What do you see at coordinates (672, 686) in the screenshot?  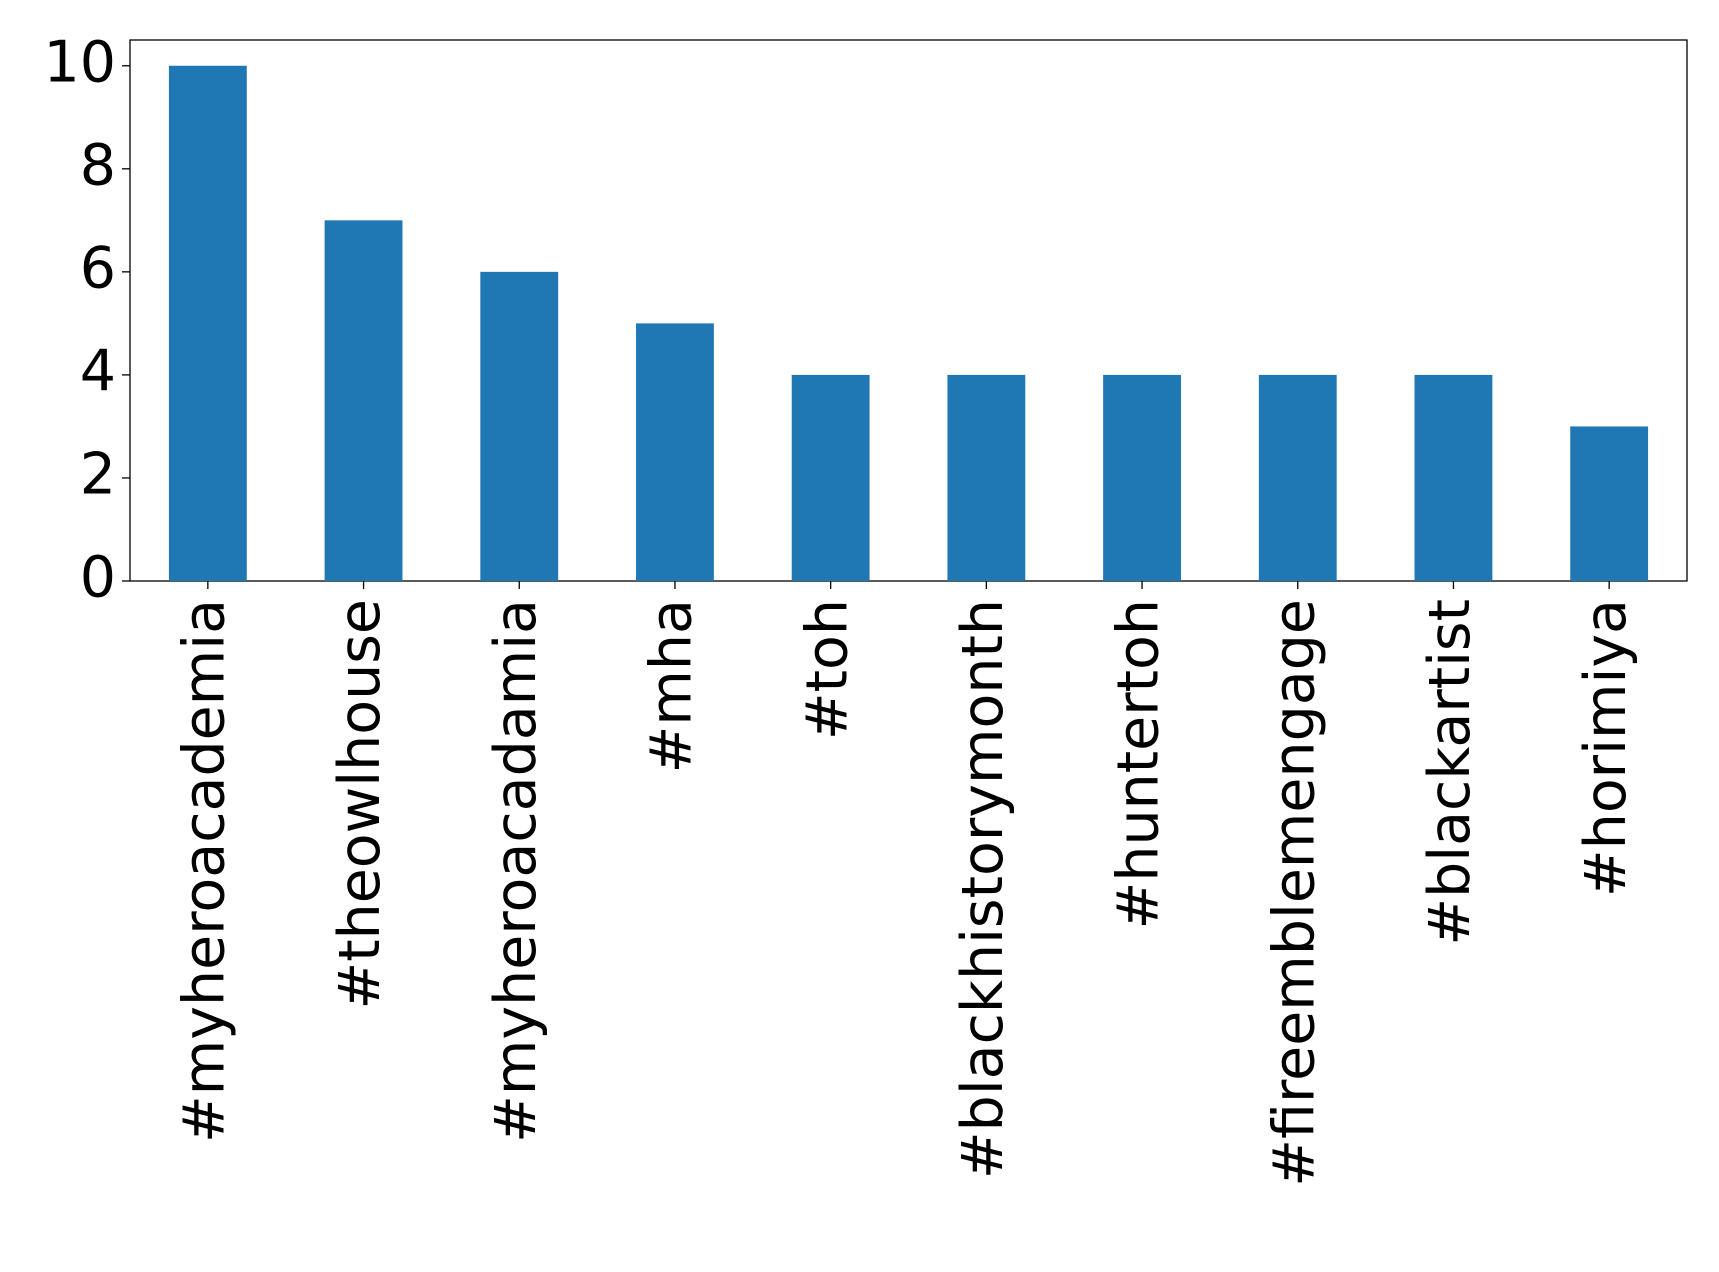 I see `x-tick-label: #mha` at bounding box center [672, 686].